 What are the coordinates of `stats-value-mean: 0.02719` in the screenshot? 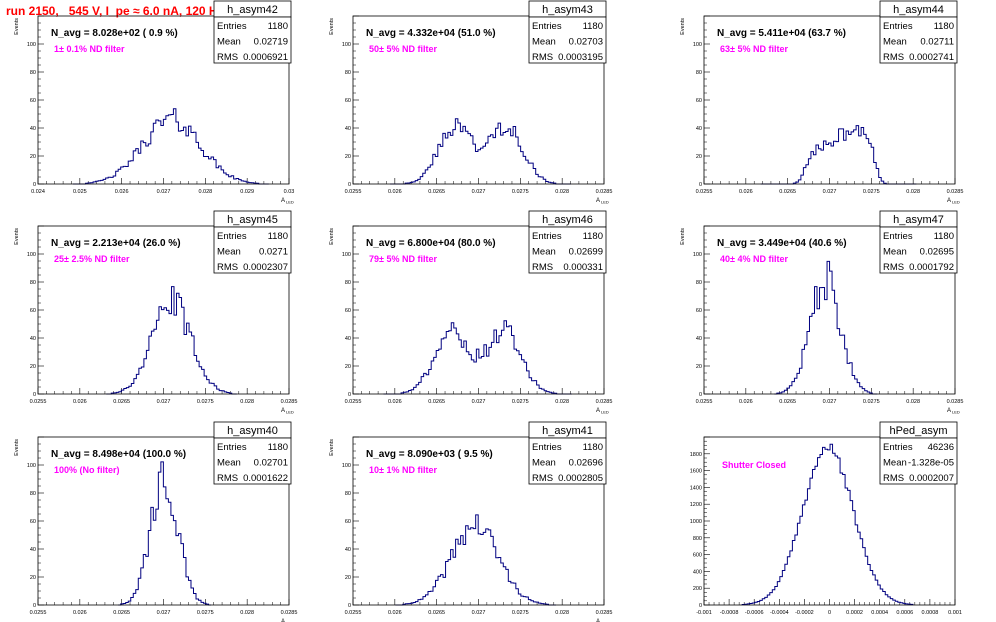 It's located at (271, 42).